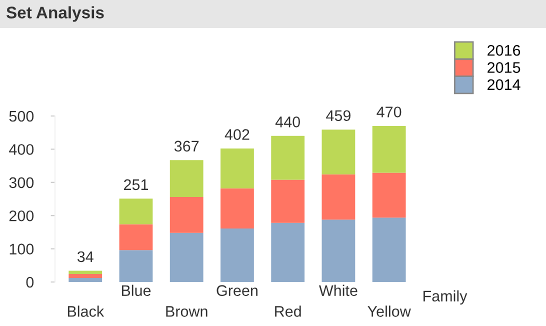 This screenshot has height=326, width=546. What do you see at coordinates (287, 122) in the screenshot?
I see `total-label: 440` at bounding box center [287, 122].